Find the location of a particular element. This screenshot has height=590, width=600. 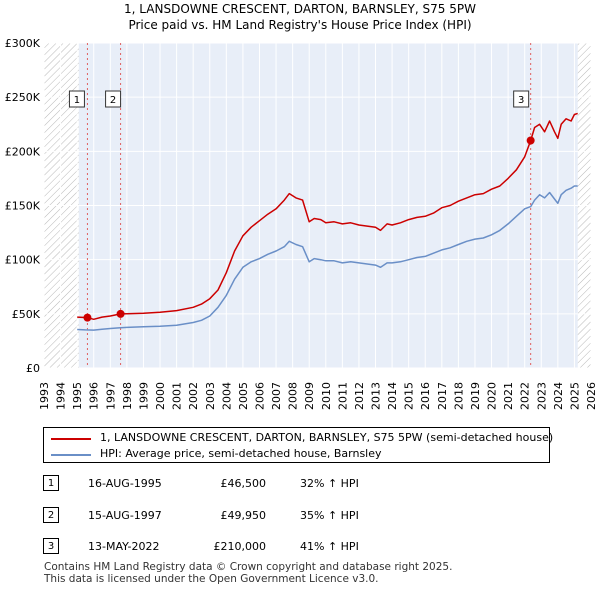

x-tick-label: 2020 is located at coordinates (492, 396).